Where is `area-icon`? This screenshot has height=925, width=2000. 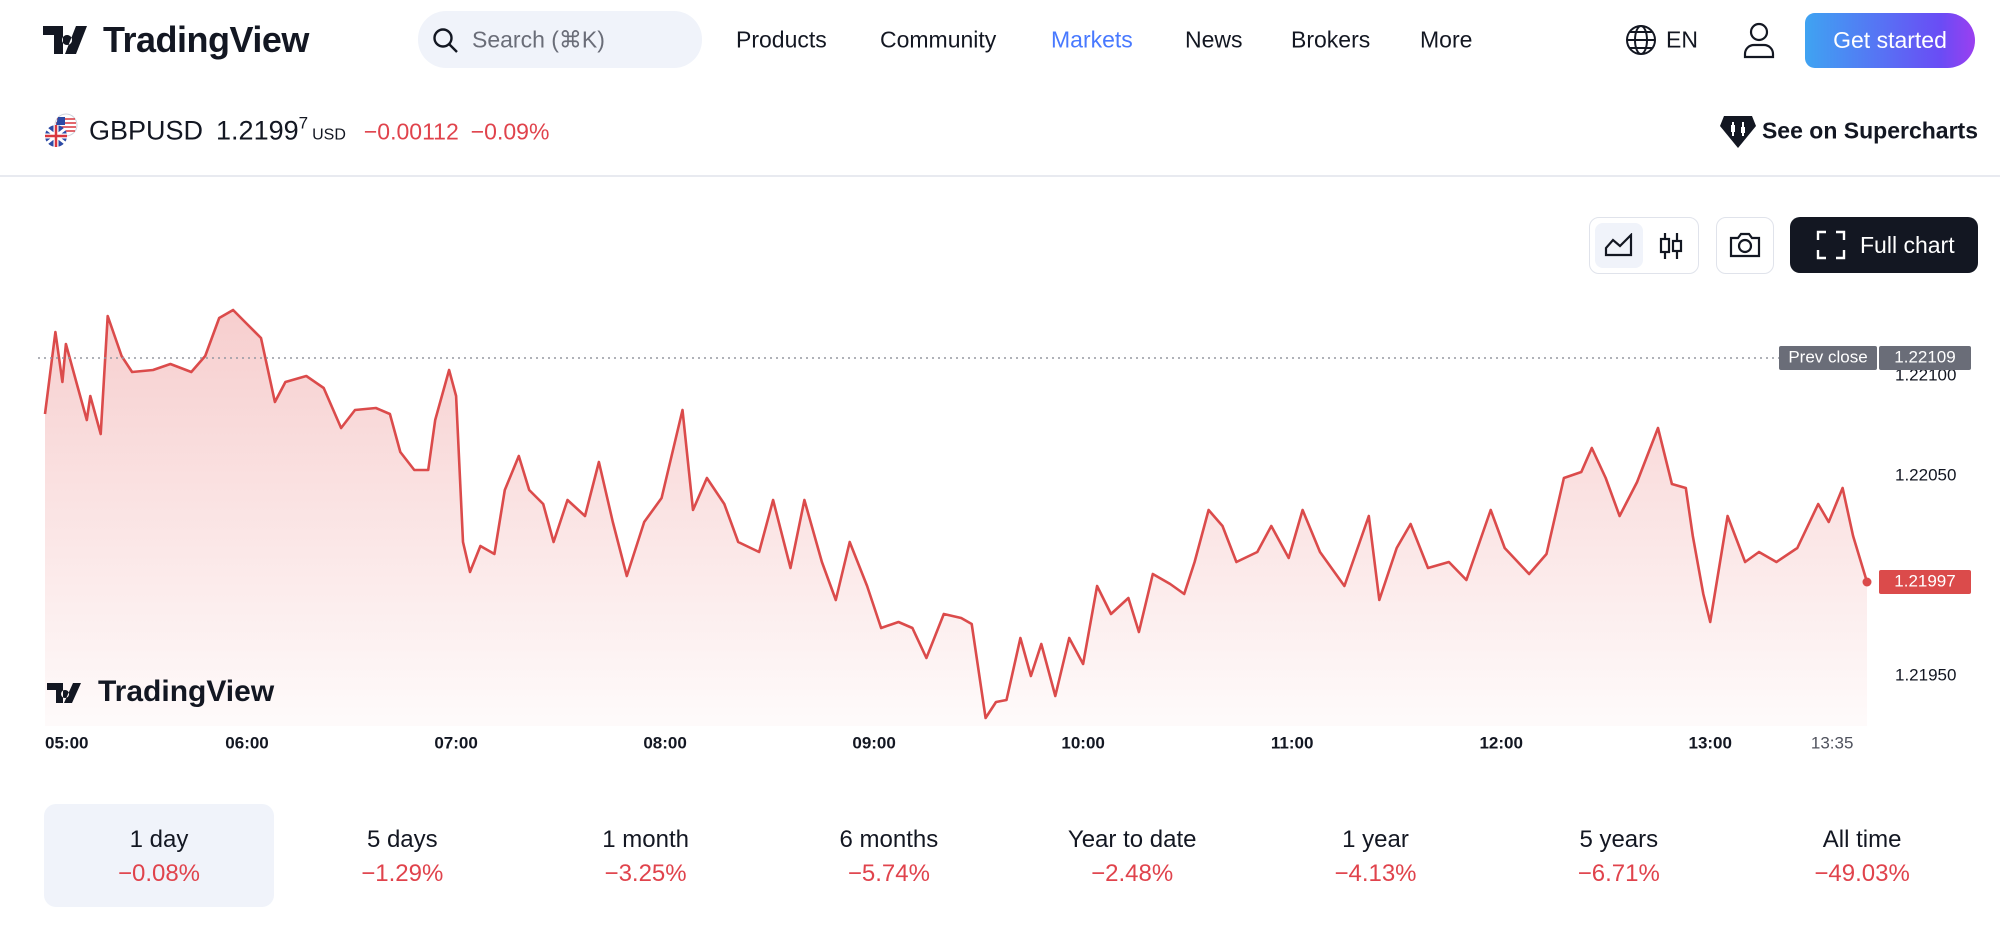
area-icon is located at coordinates (1618, 245).